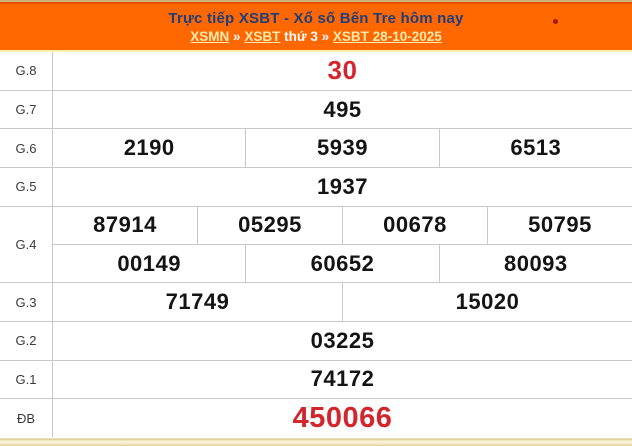  Describe the element at coordinates (316, 302) in the screenshot. I see `prize-row-g3: G.3 71749 15020` at that location.